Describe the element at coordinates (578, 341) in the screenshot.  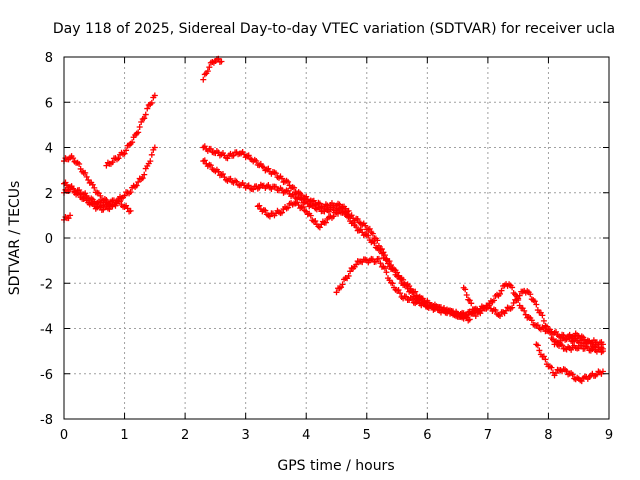
I see `series-track-n` at that location.